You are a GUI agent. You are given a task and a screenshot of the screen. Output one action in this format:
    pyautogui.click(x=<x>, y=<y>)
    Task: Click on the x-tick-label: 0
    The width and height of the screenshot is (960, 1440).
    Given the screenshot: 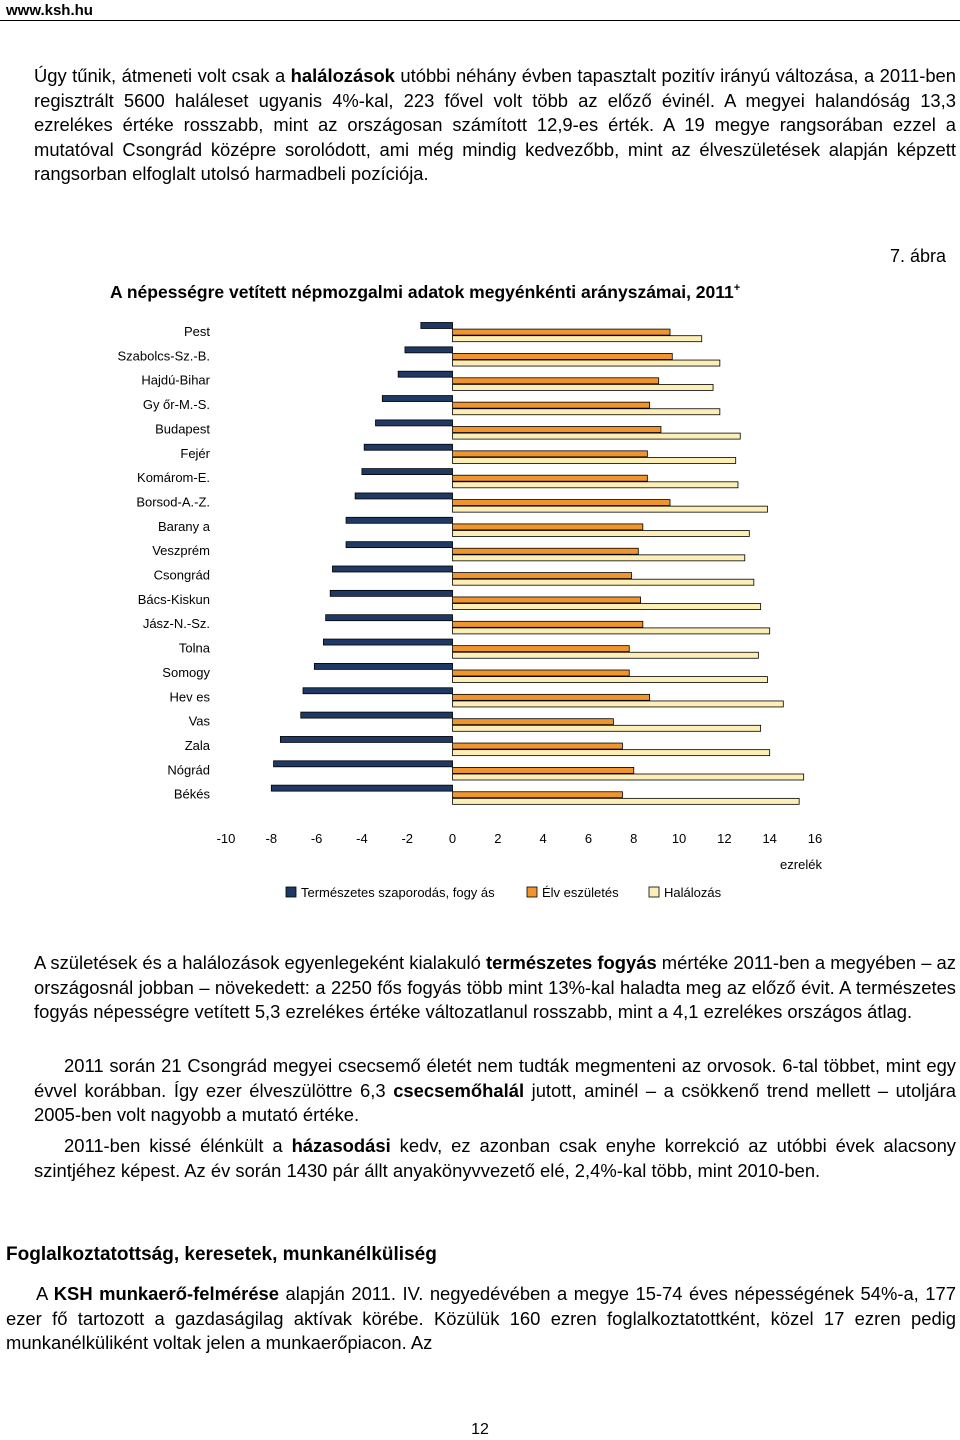 What is the action you would take?
    pyautogui.click(x=452, y=838)
    